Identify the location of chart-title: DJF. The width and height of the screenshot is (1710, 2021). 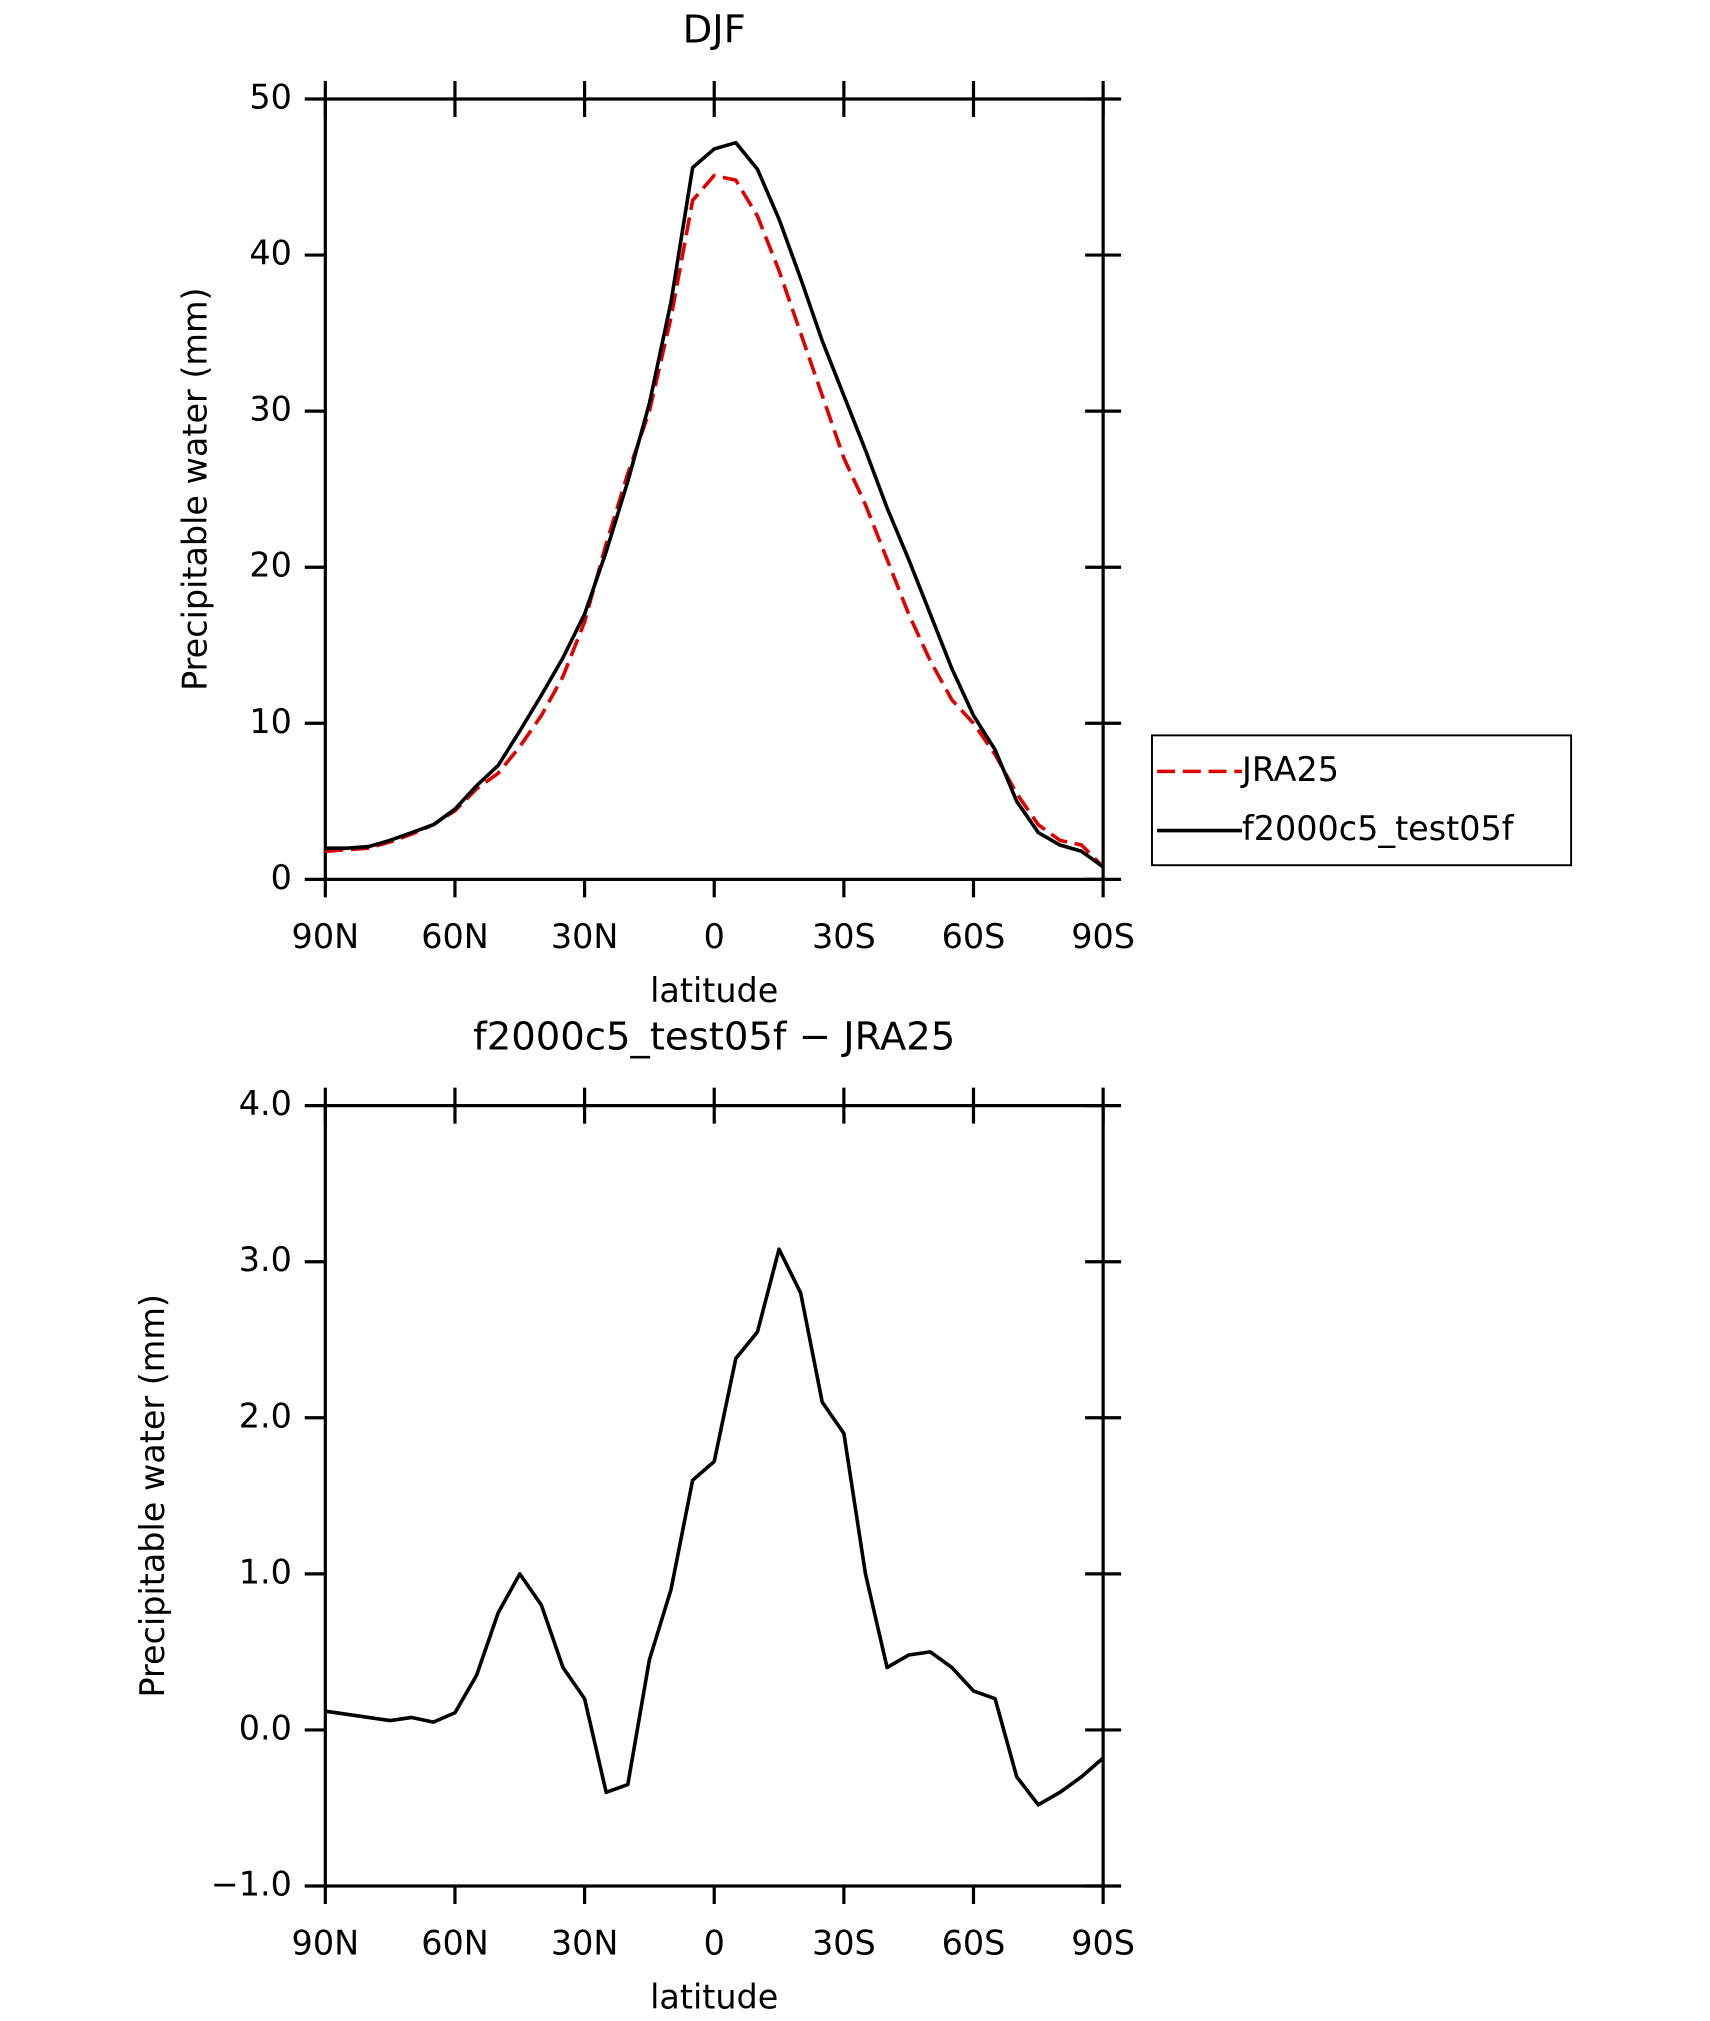
(714, 30).